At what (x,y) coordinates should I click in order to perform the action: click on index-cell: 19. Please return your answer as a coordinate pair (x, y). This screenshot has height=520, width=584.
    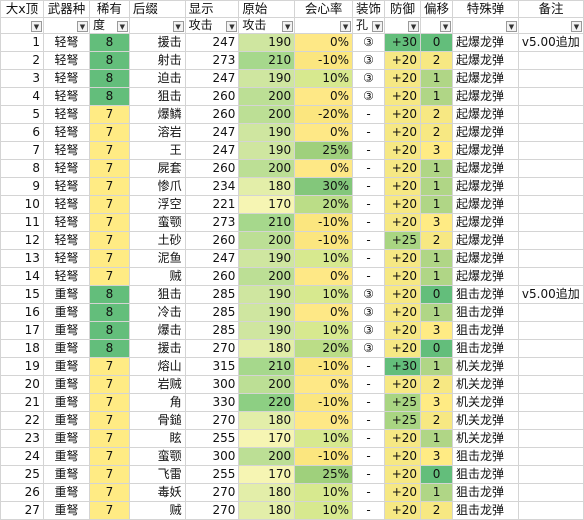
    Looking at the image, I should click on (22, 366).